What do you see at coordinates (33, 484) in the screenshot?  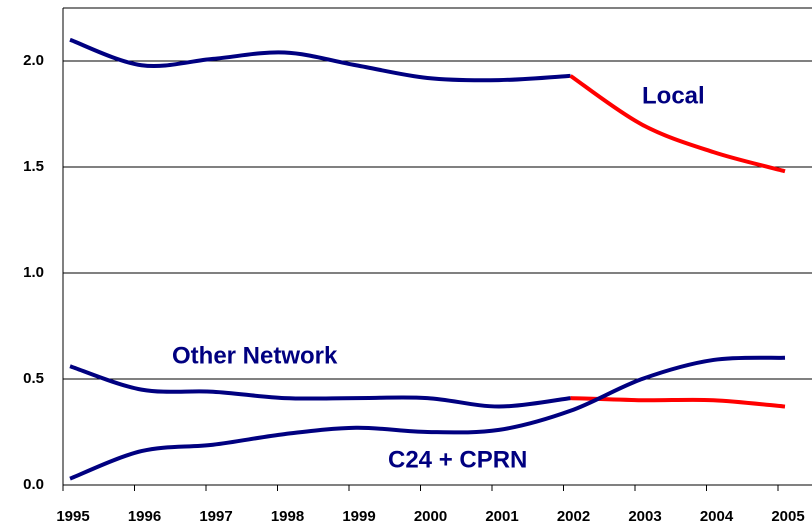 I see `y-tick-label: 0.0` at bounding box center [33, 484].